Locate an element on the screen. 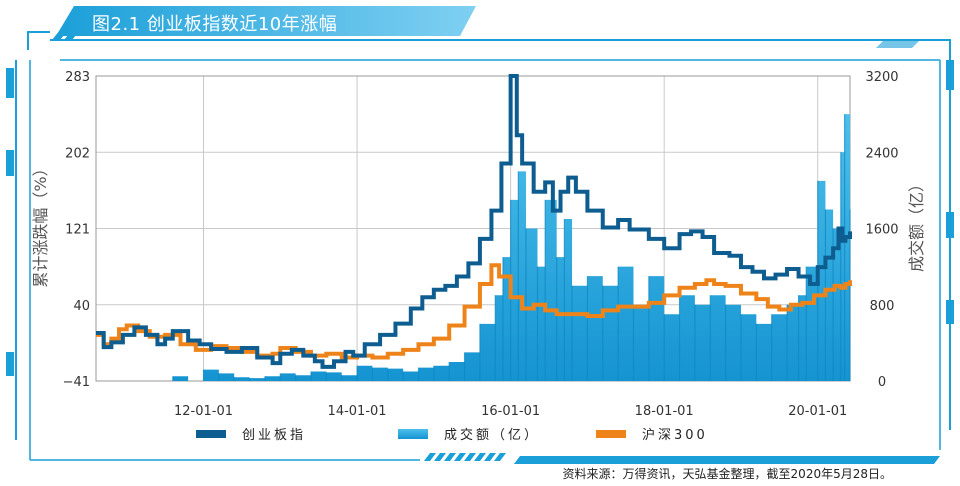 The height and width of the screenshot is (486, 960). legend-turnover: 成交额（亿） is located at coordinates (469, 435).